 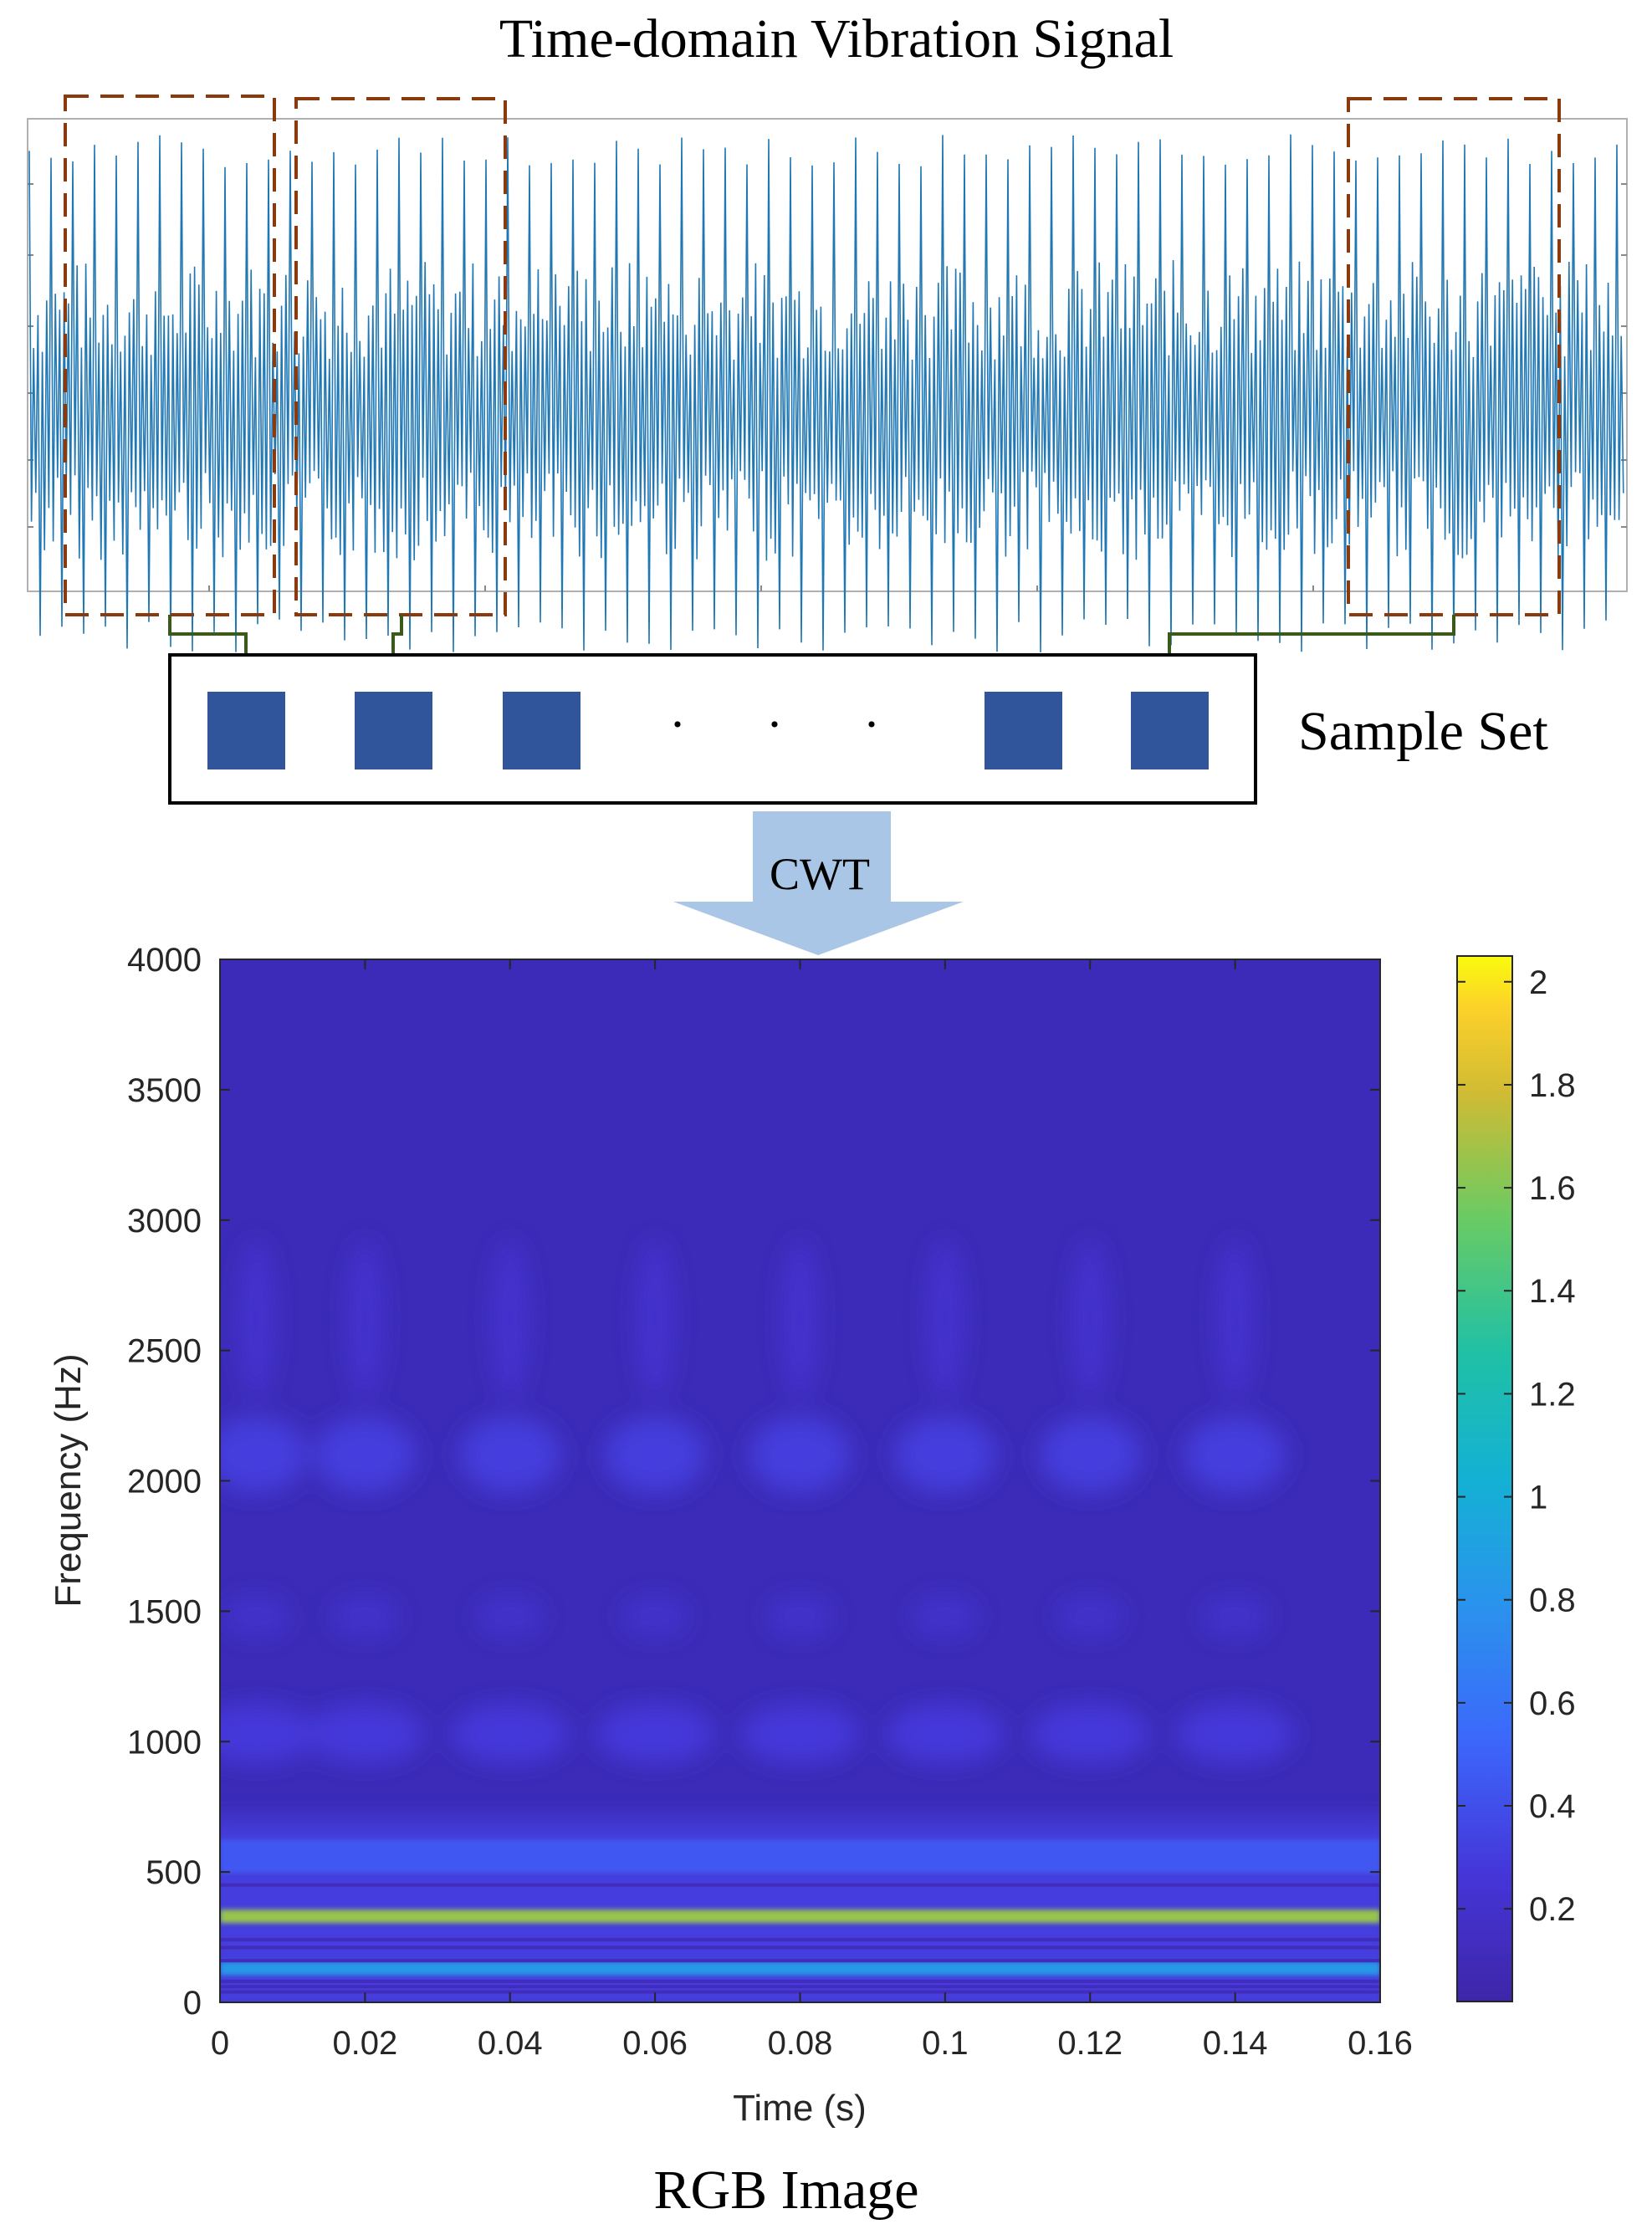 I want to click on x-tick-label: 0.06, so click(x=655, y=2043).